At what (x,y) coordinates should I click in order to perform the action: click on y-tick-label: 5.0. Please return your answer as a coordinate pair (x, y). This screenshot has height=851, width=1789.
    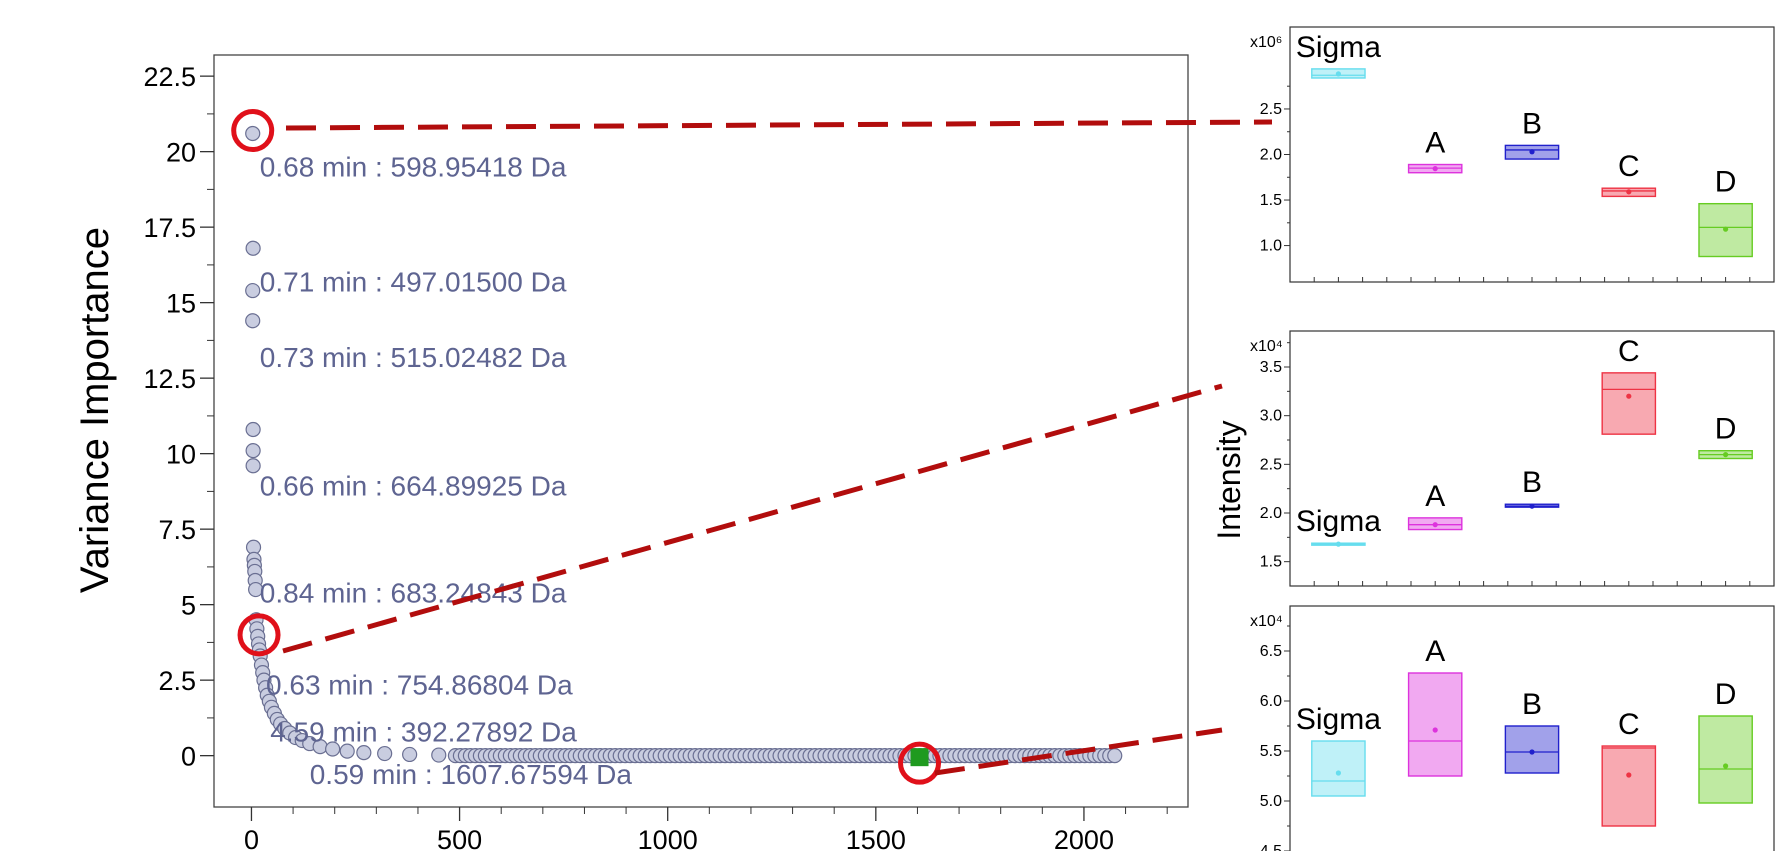
    Looking at the image, I should click on (1271, 801).